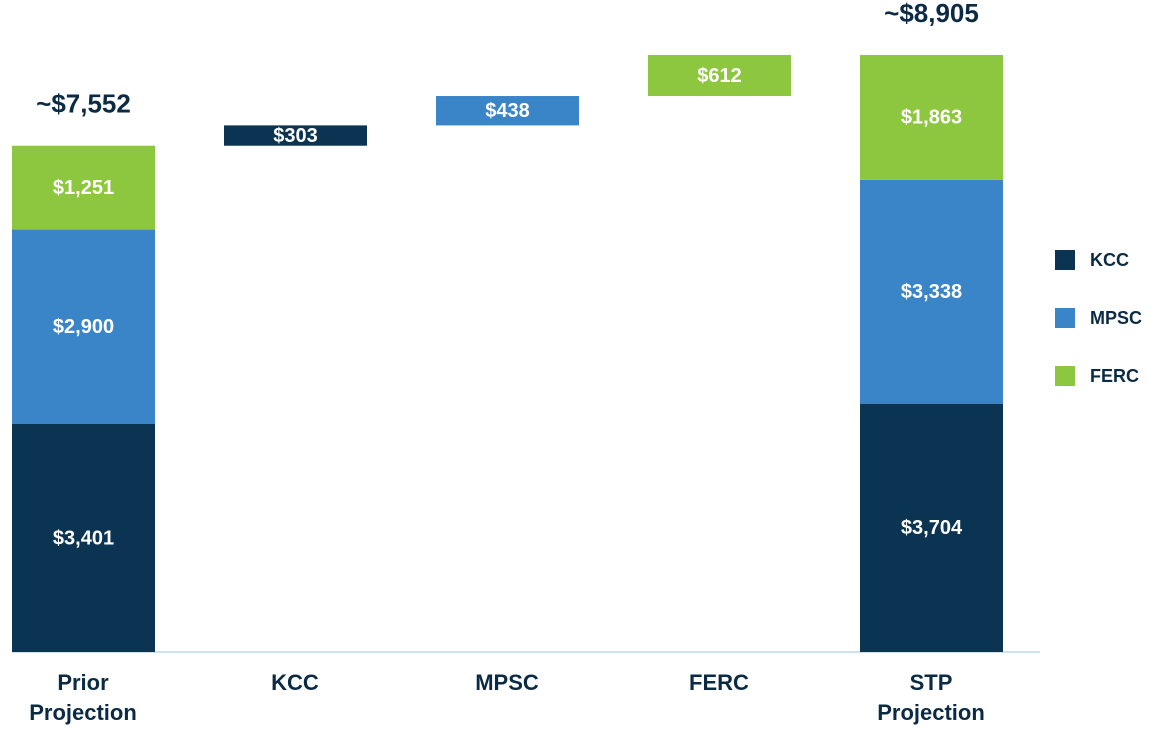 The image size is (1159, 732). I want to click on value-label: $303, so click(295, 136).